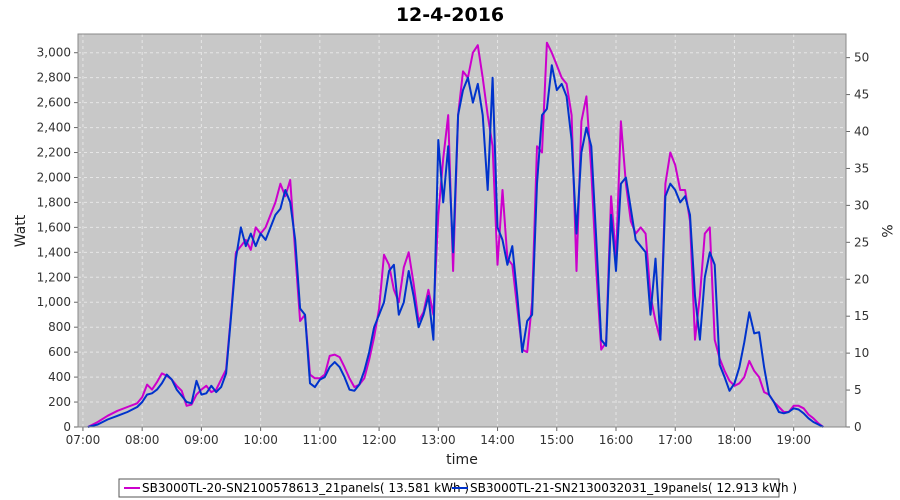 The image size is (900, 500). What do you see at coordinates (861, 168) in the screenshot?
I see `y2-tick-label: 35` at bounding box center [861, 168].